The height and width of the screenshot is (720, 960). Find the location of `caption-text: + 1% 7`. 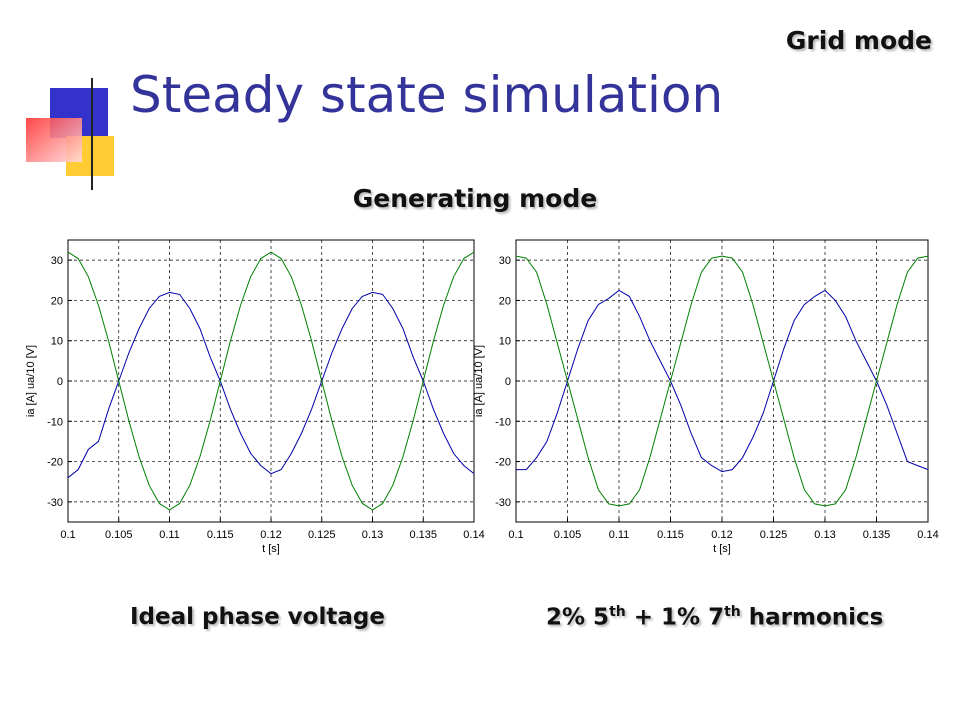

caption-text: + 1% 7 is located at coordinates (675, 617).